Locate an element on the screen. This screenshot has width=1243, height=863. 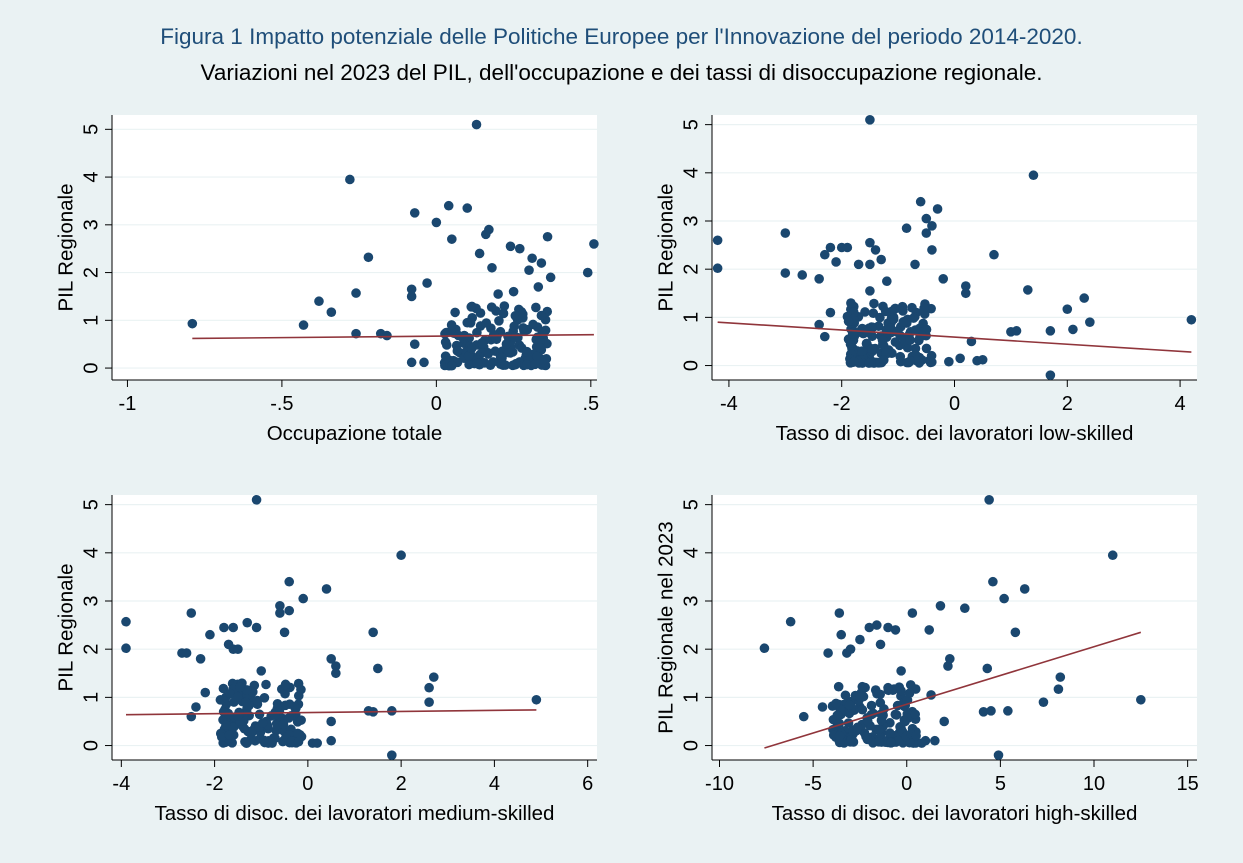
x-tick-label: -10 is located at coordinates (719, 784).